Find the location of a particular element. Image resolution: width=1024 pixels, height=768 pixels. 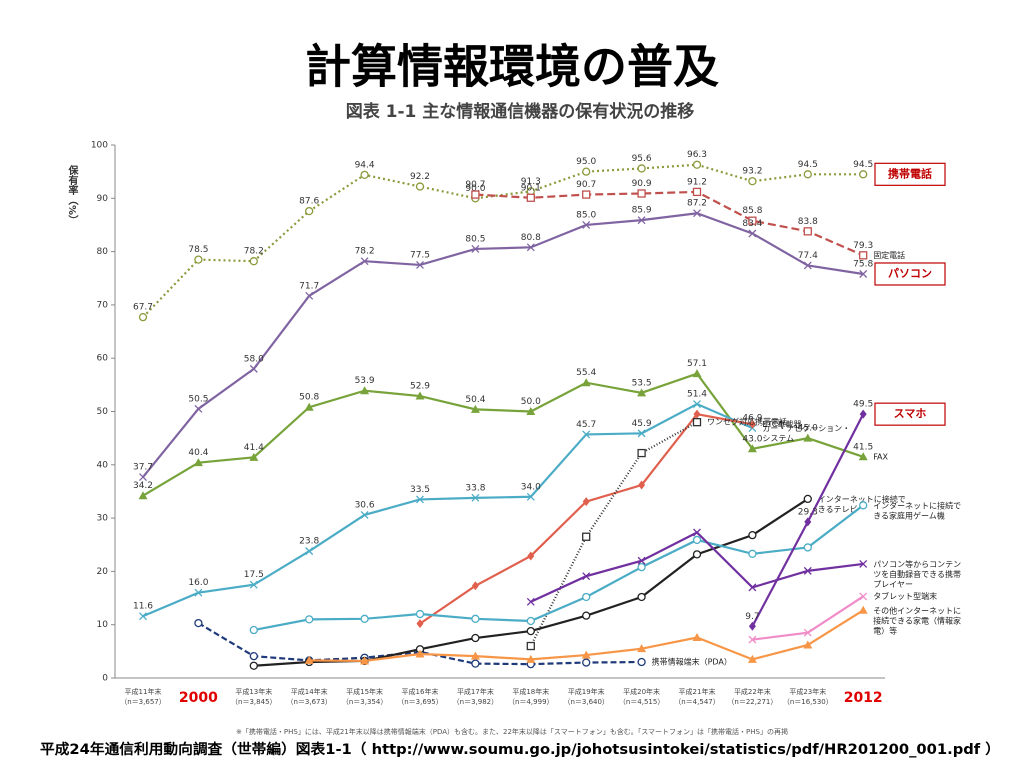

x-tick-label: 平成20年末 is located at coordinates (641, 691).